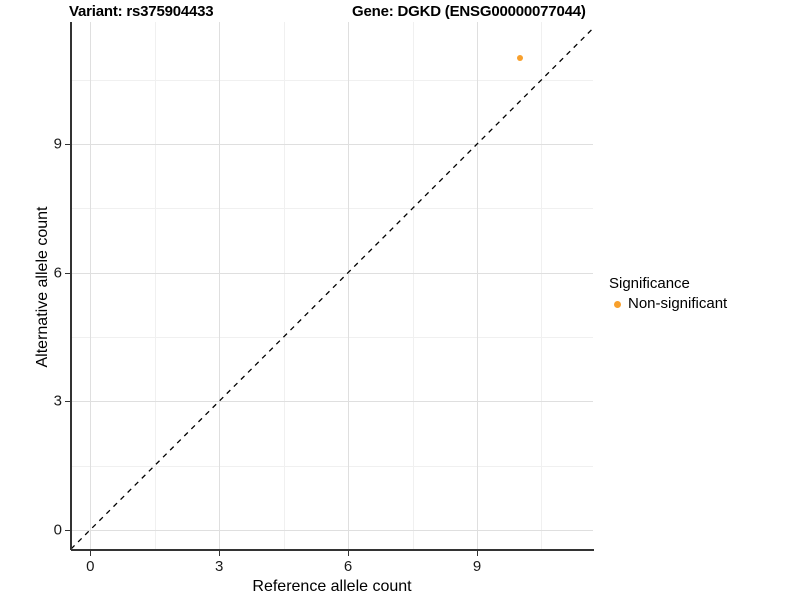  I want to click on legend-swatch-dot-icon, so click(617, 304).